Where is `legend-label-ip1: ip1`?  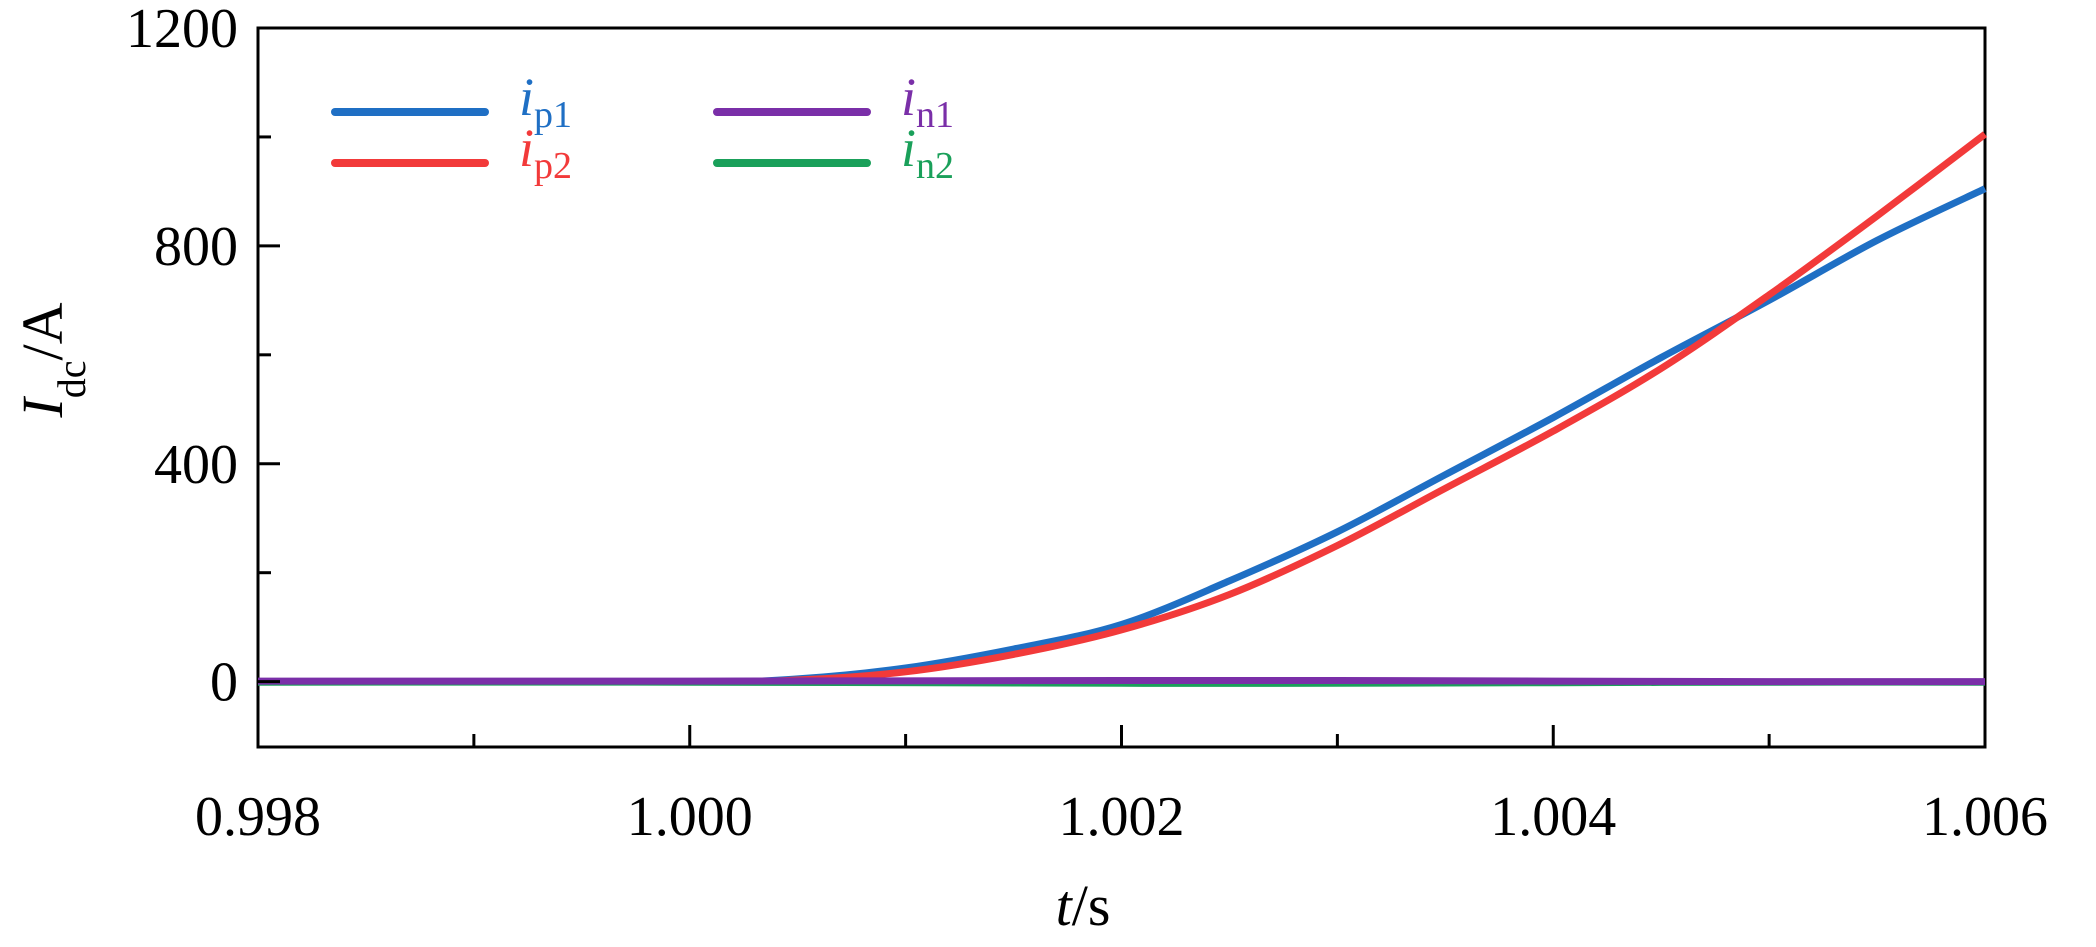
legend-label-ip1: ip1 is located at coordinates (545, 101).